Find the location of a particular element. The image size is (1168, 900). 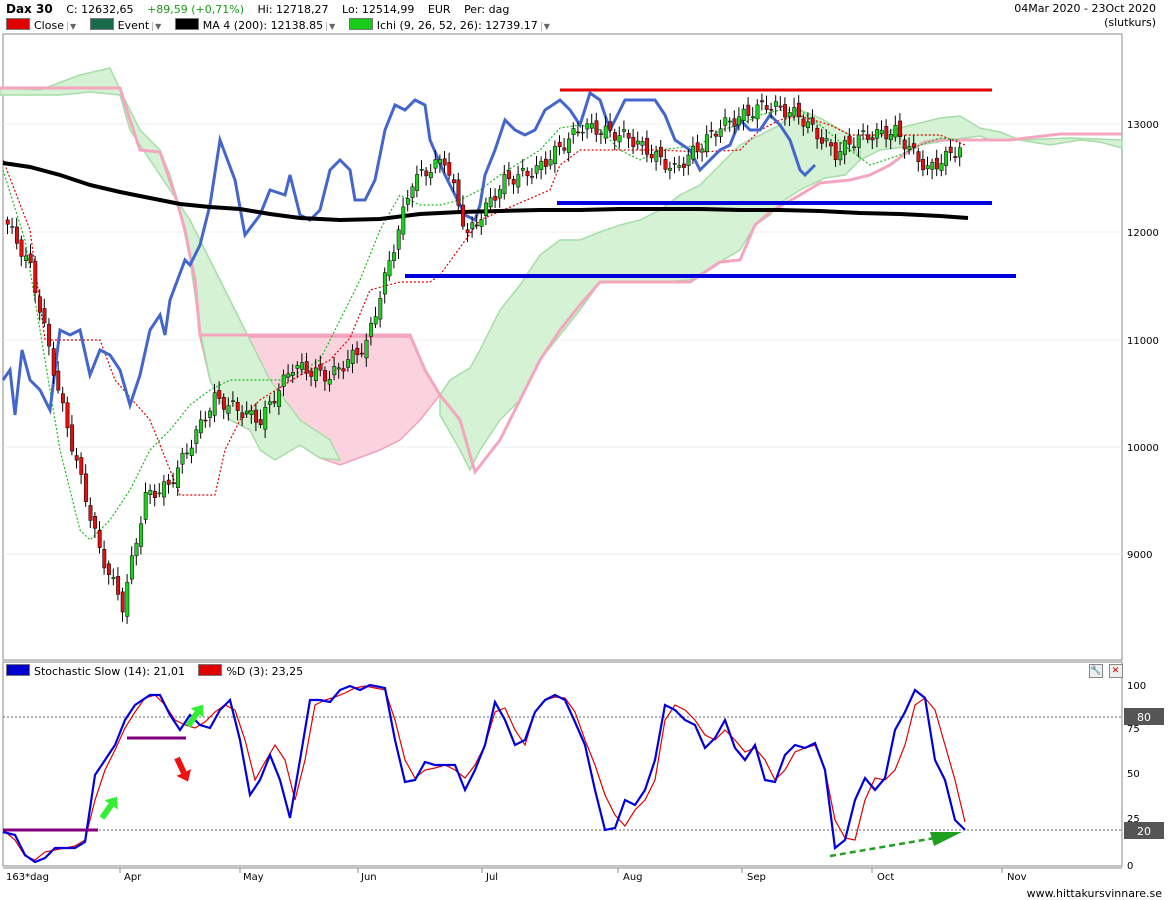

legend-event: Event ▼ is located at coordinates (125, 25).